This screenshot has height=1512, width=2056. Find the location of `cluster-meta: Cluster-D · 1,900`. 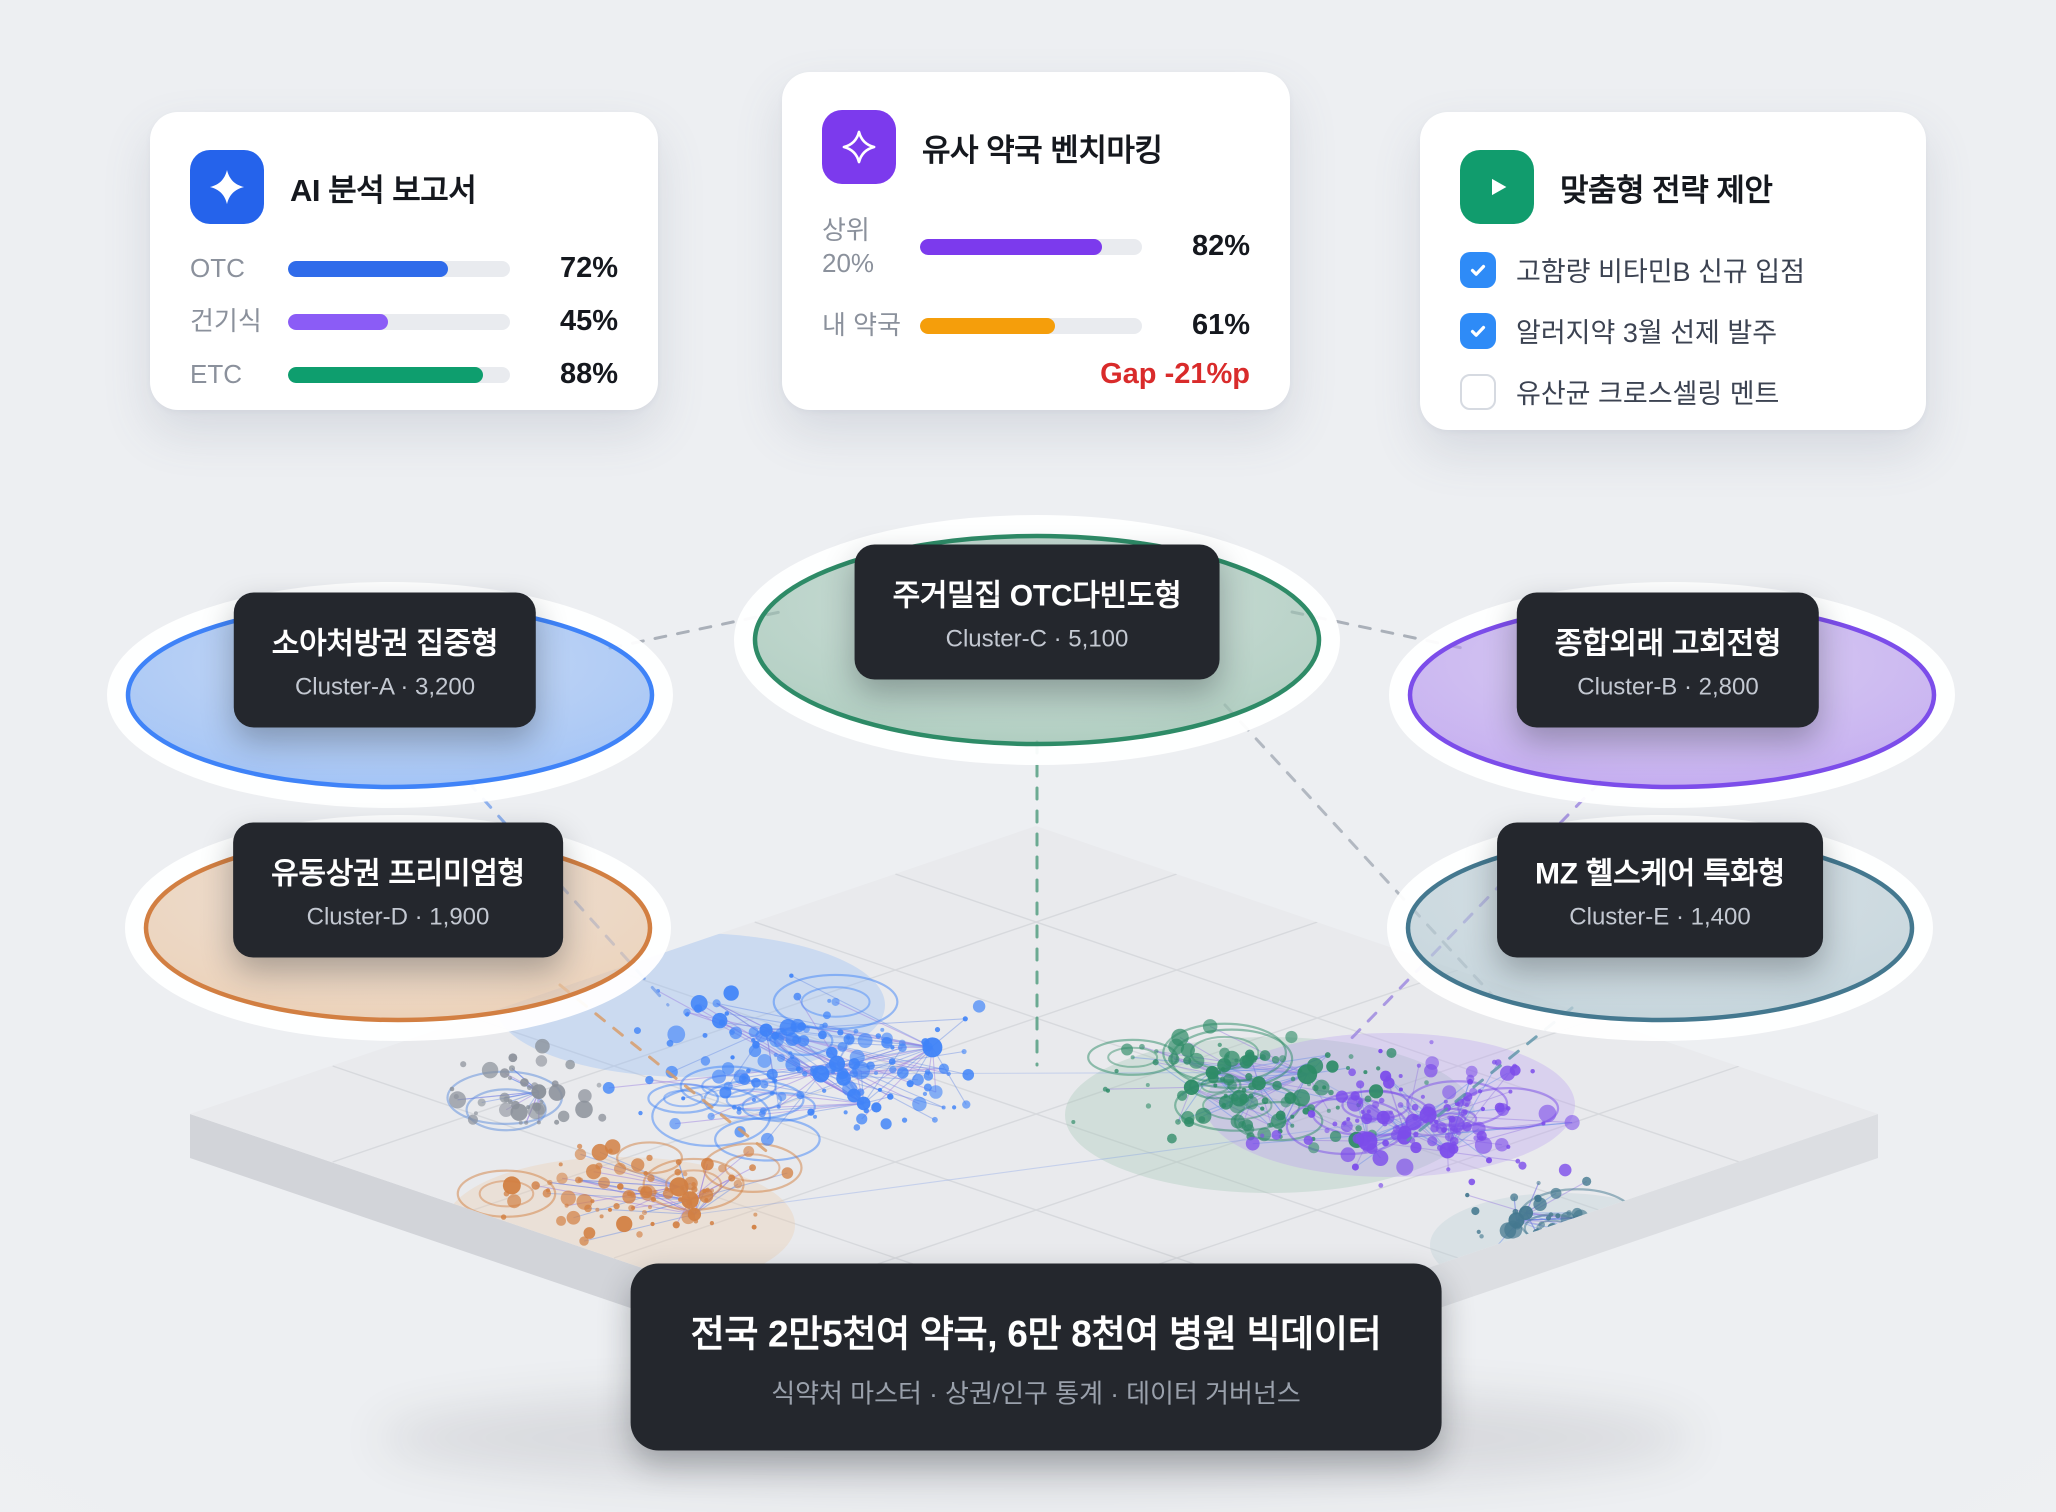

cluster-meta: Cluster-D · 1,900 is located at coordinates (398, 917).